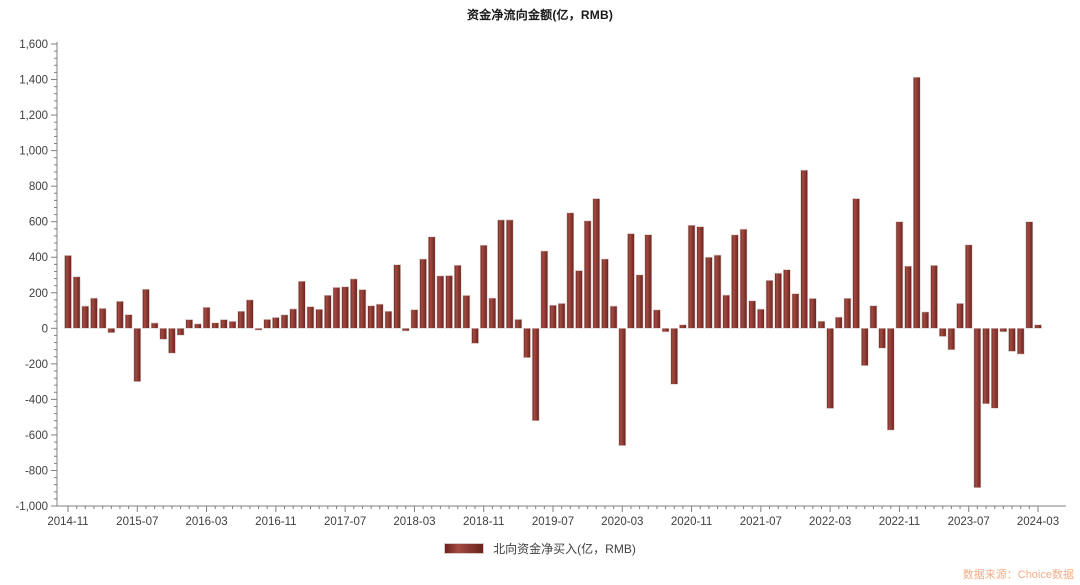  Describe the element at coordinates (483, 522) in the screenshot. I see `x-tick-label: 2018-11` at that location.